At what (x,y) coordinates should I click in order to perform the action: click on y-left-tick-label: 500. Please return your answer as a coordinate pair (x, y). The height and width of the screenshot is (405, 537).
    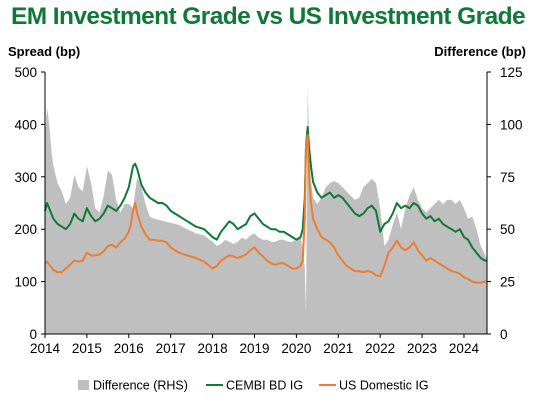
    Looking at the image, I should click on (25, 72).